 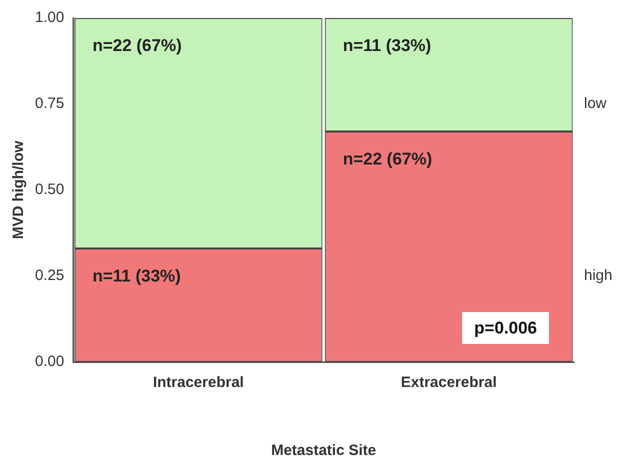 I want to click on x-tick-label: Intracerebral, so click(x=198, y=383).